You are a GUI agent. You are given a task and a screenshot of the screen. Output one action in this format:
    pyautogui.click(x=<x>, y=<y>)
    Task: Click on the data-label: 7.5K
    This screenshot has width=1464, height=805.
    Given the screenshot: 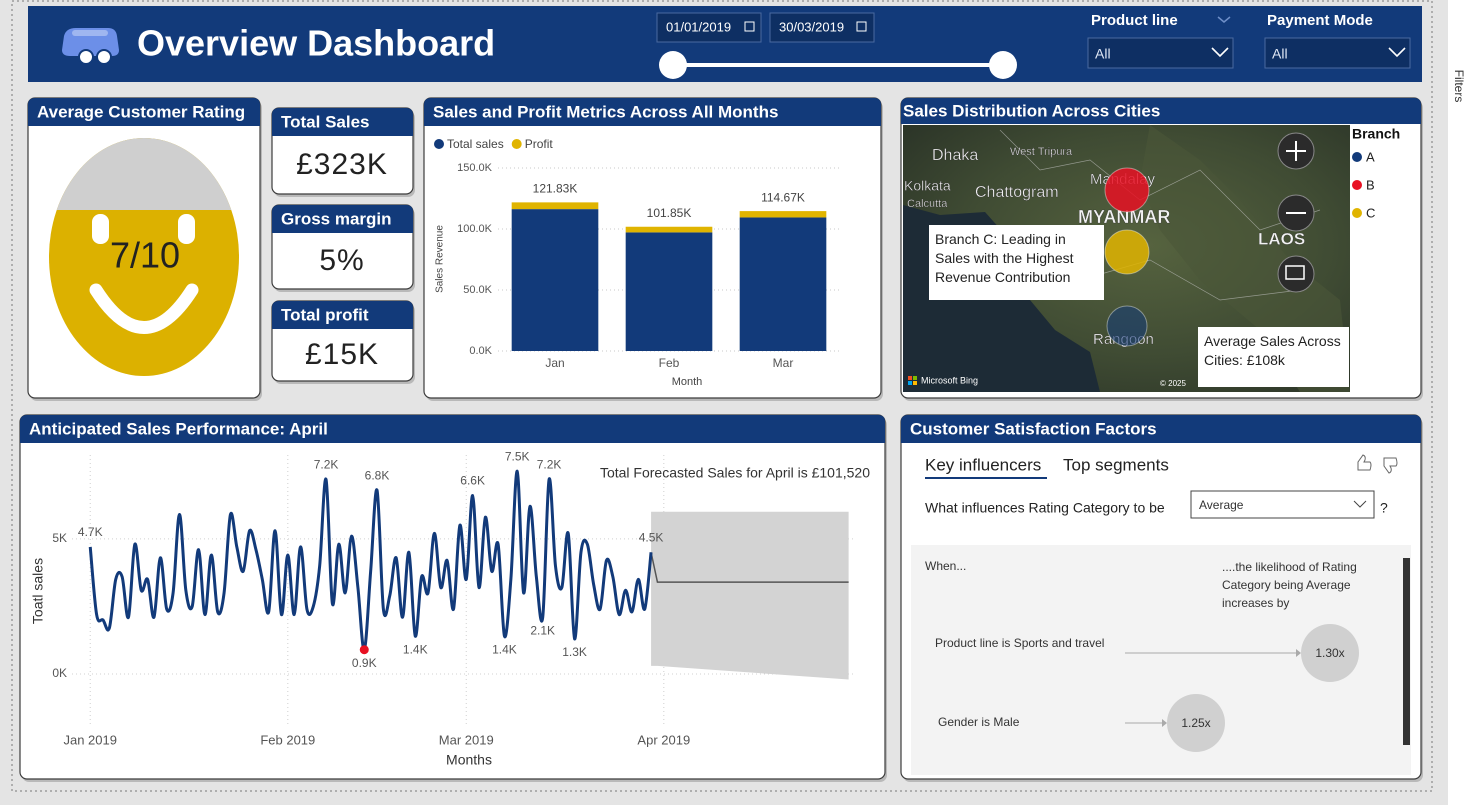 What is the action you would take?
    pyautogui.click(x=517, y=456)
    